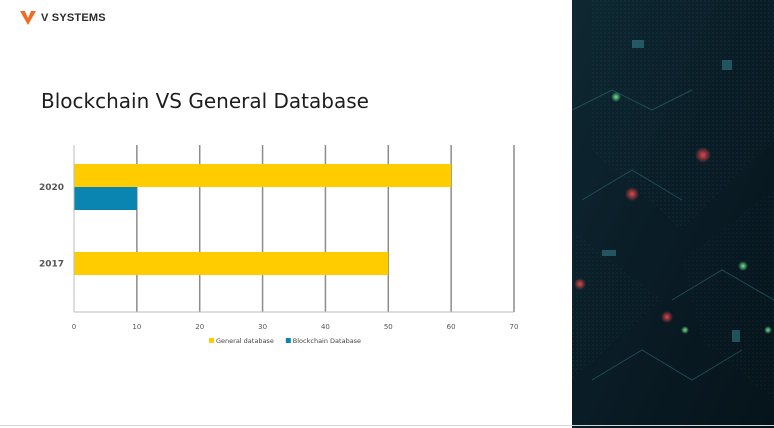 This screenshot has height=428, width=774. Describe the element at coordinates (387, 425) in the screenshot. I see `footer-divider` at that location.